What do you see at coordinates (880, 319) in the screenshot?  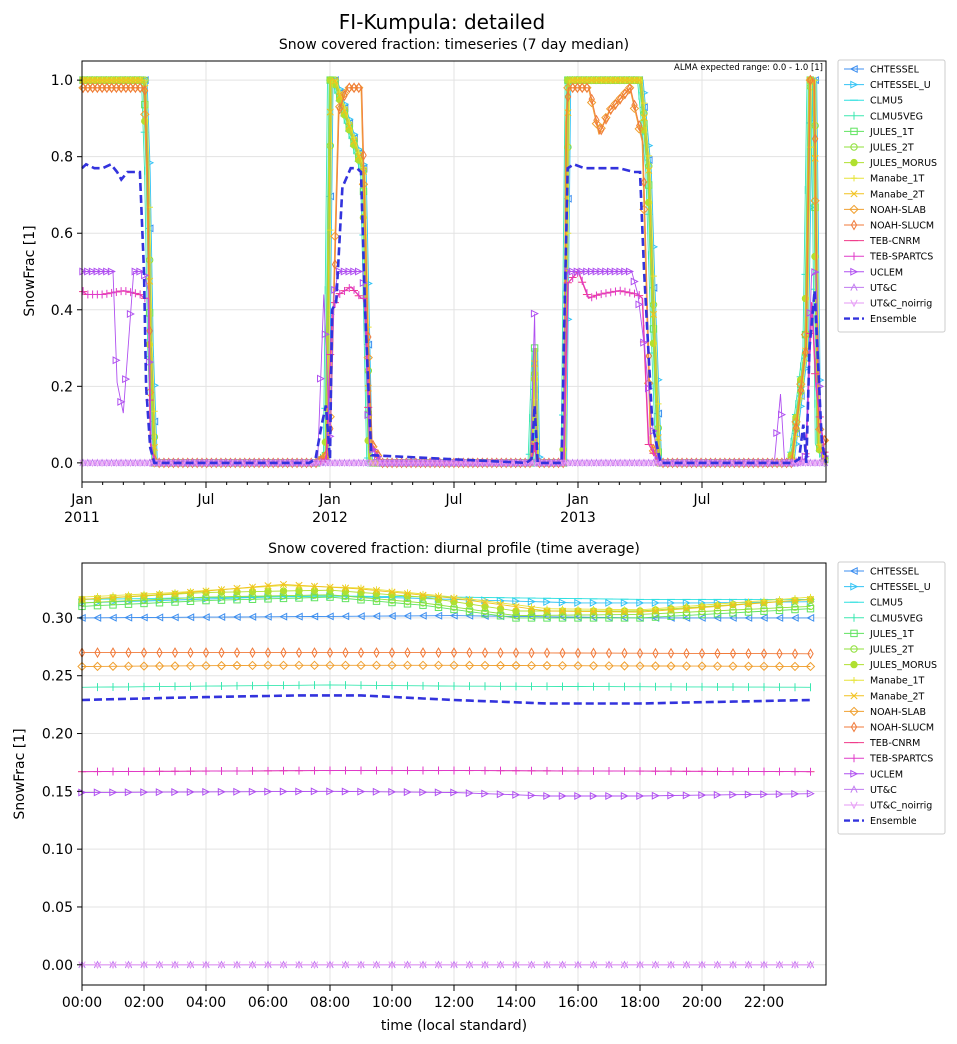 I see `timeseries-legend-entry-ensemble: Ensemble` at bounding box center [880, 319].